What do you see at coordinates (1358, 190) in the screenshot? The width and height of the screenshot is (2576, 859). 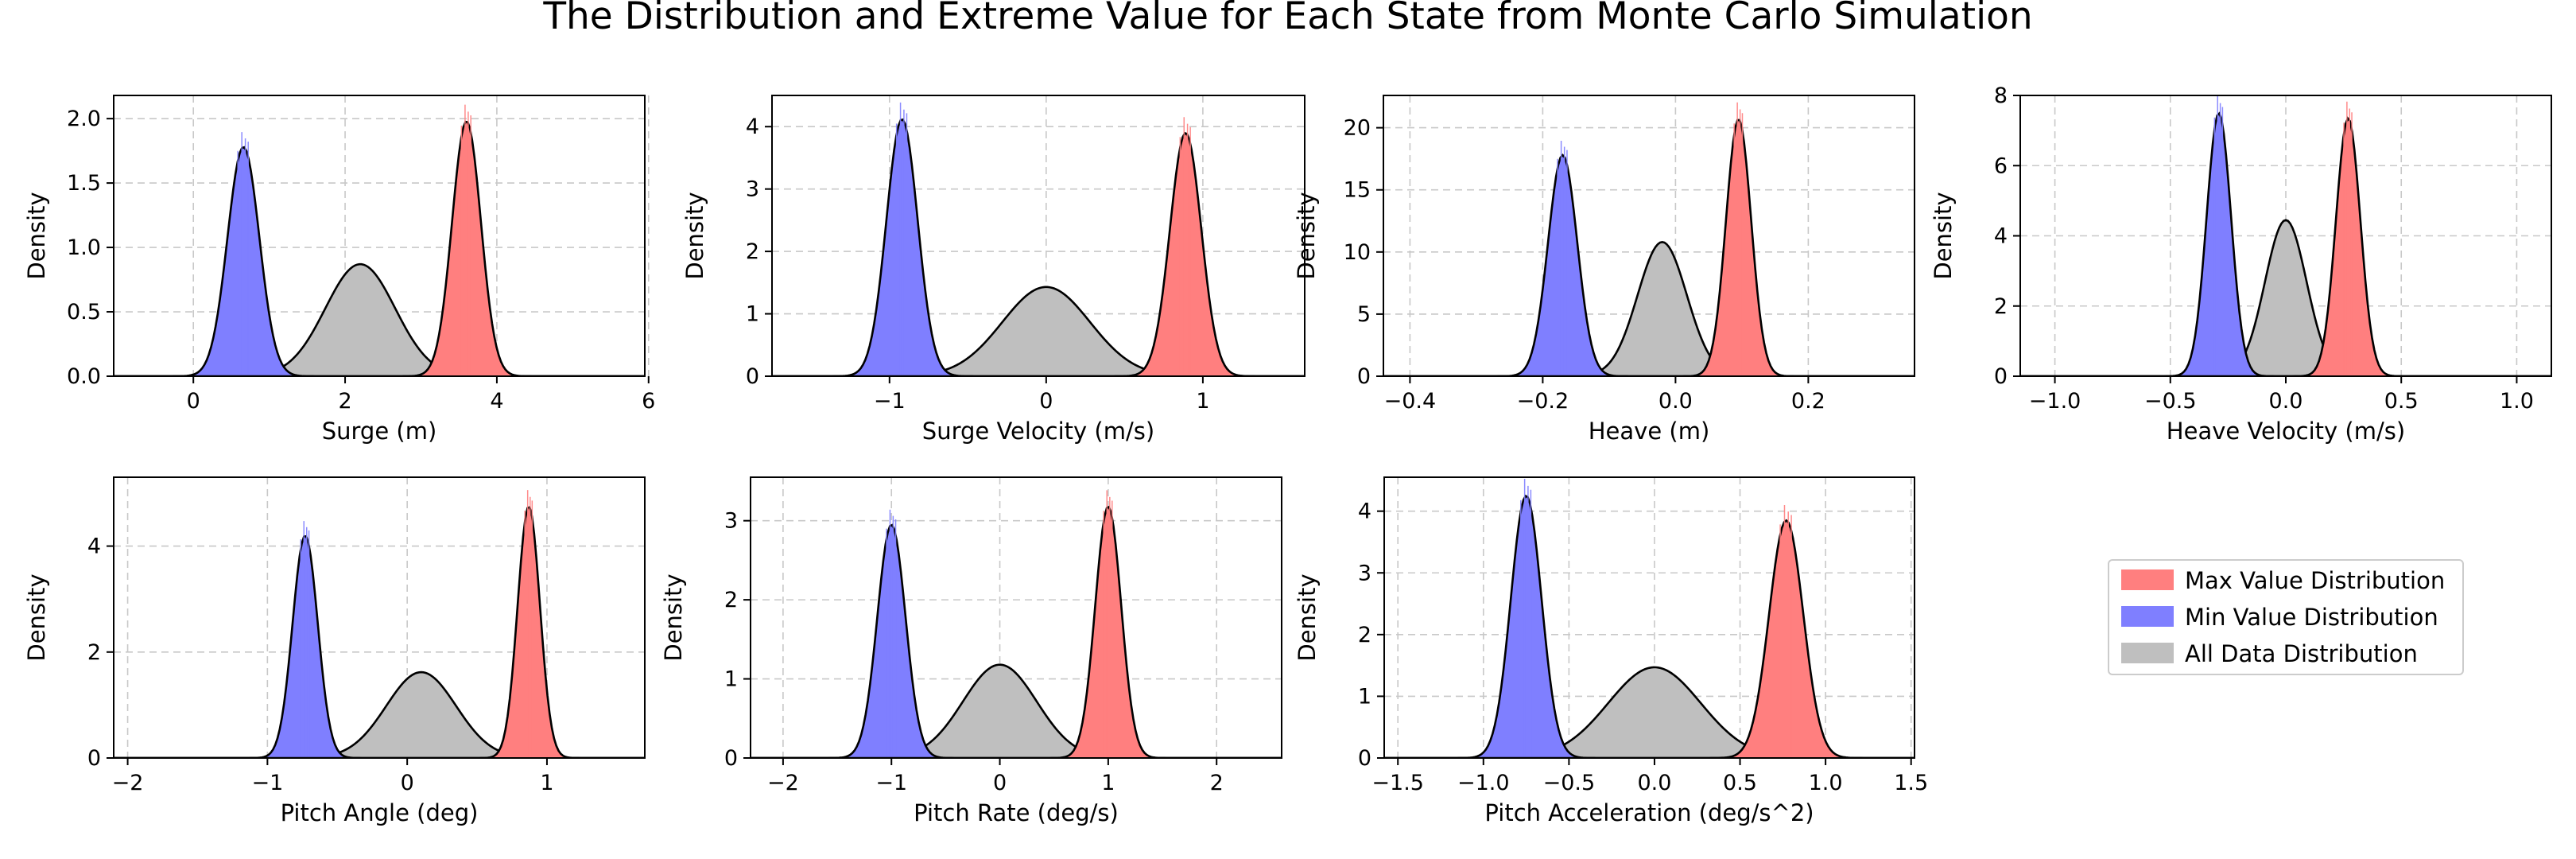 I see `y-tick-label: 15` at bounding box center [1358, 190].